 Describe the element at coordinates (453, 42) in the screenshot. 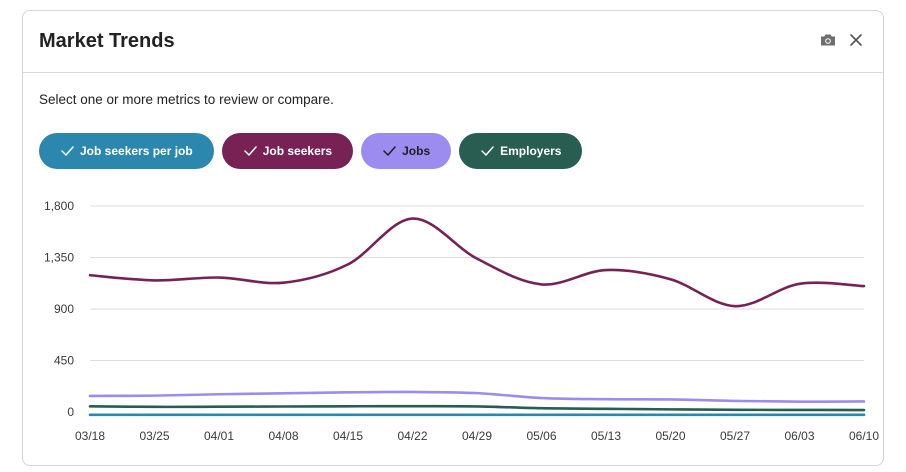

I see `panel-header: Market Trends` at that location.